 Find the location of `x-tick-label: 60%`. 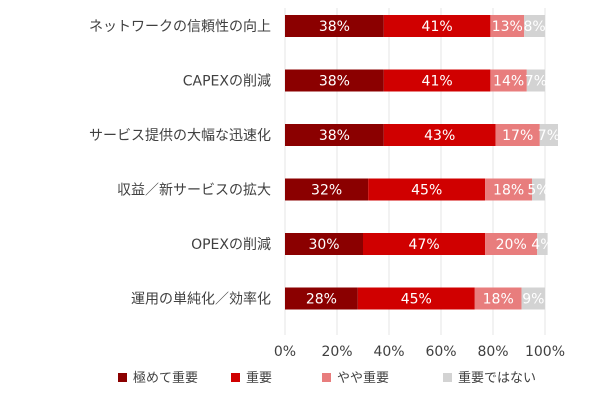

x-tick-label: 60% is located at coordinates (440, 352).